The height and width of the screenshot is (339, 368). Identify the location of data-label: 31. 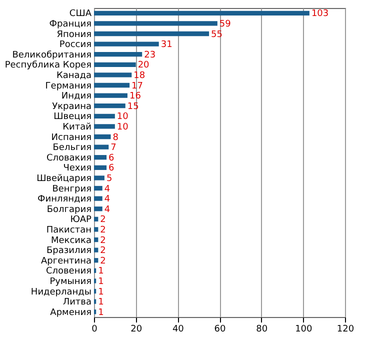
(166, 45).